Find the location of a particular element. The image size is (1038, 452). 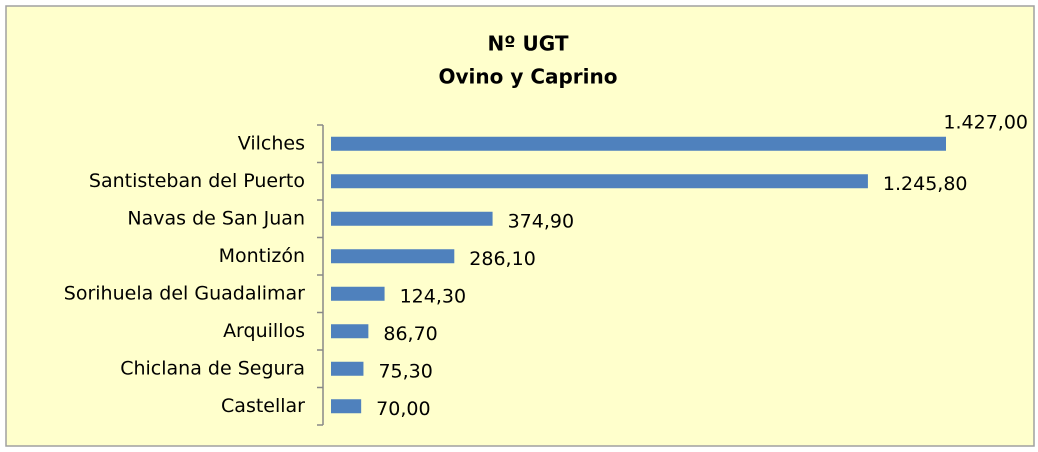

data-label: 70,00 is located at coordinates (403, 409).